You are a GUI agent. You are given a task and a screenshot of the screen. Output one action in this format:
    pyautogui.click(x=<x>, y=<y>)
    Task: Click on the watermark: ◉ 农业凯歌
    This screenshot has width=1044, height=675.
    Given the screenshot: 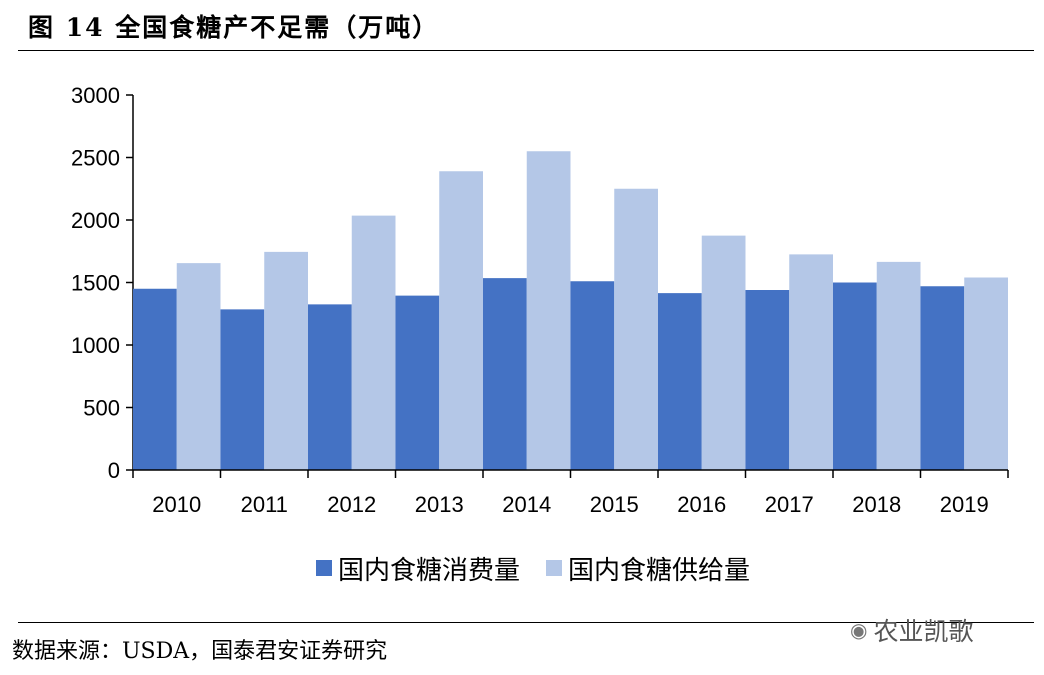 What is the action you would take?
    pyautogui.click(x=911, y=630)
    